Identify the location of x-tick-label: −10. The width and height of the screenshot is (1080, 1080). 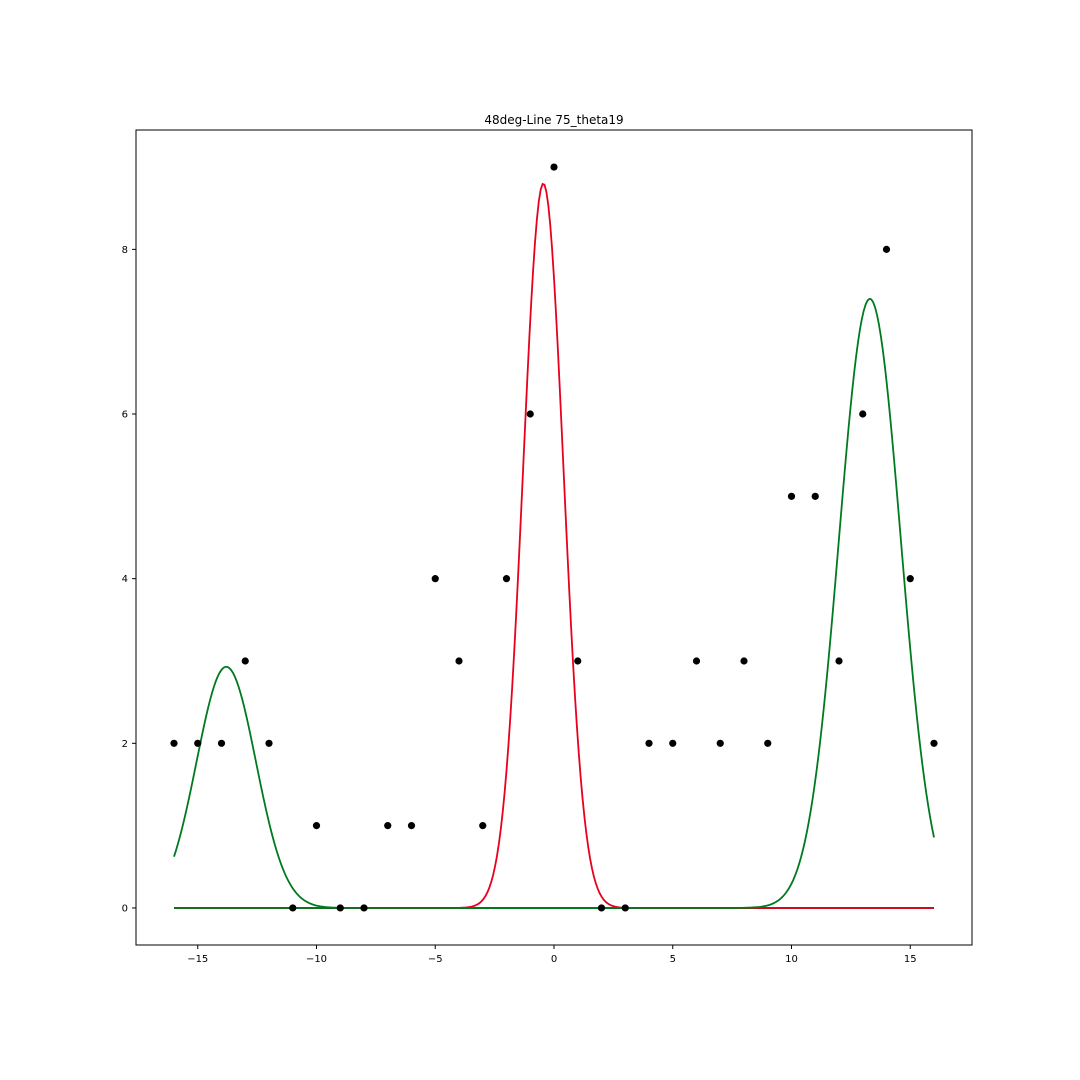
(316, 959).